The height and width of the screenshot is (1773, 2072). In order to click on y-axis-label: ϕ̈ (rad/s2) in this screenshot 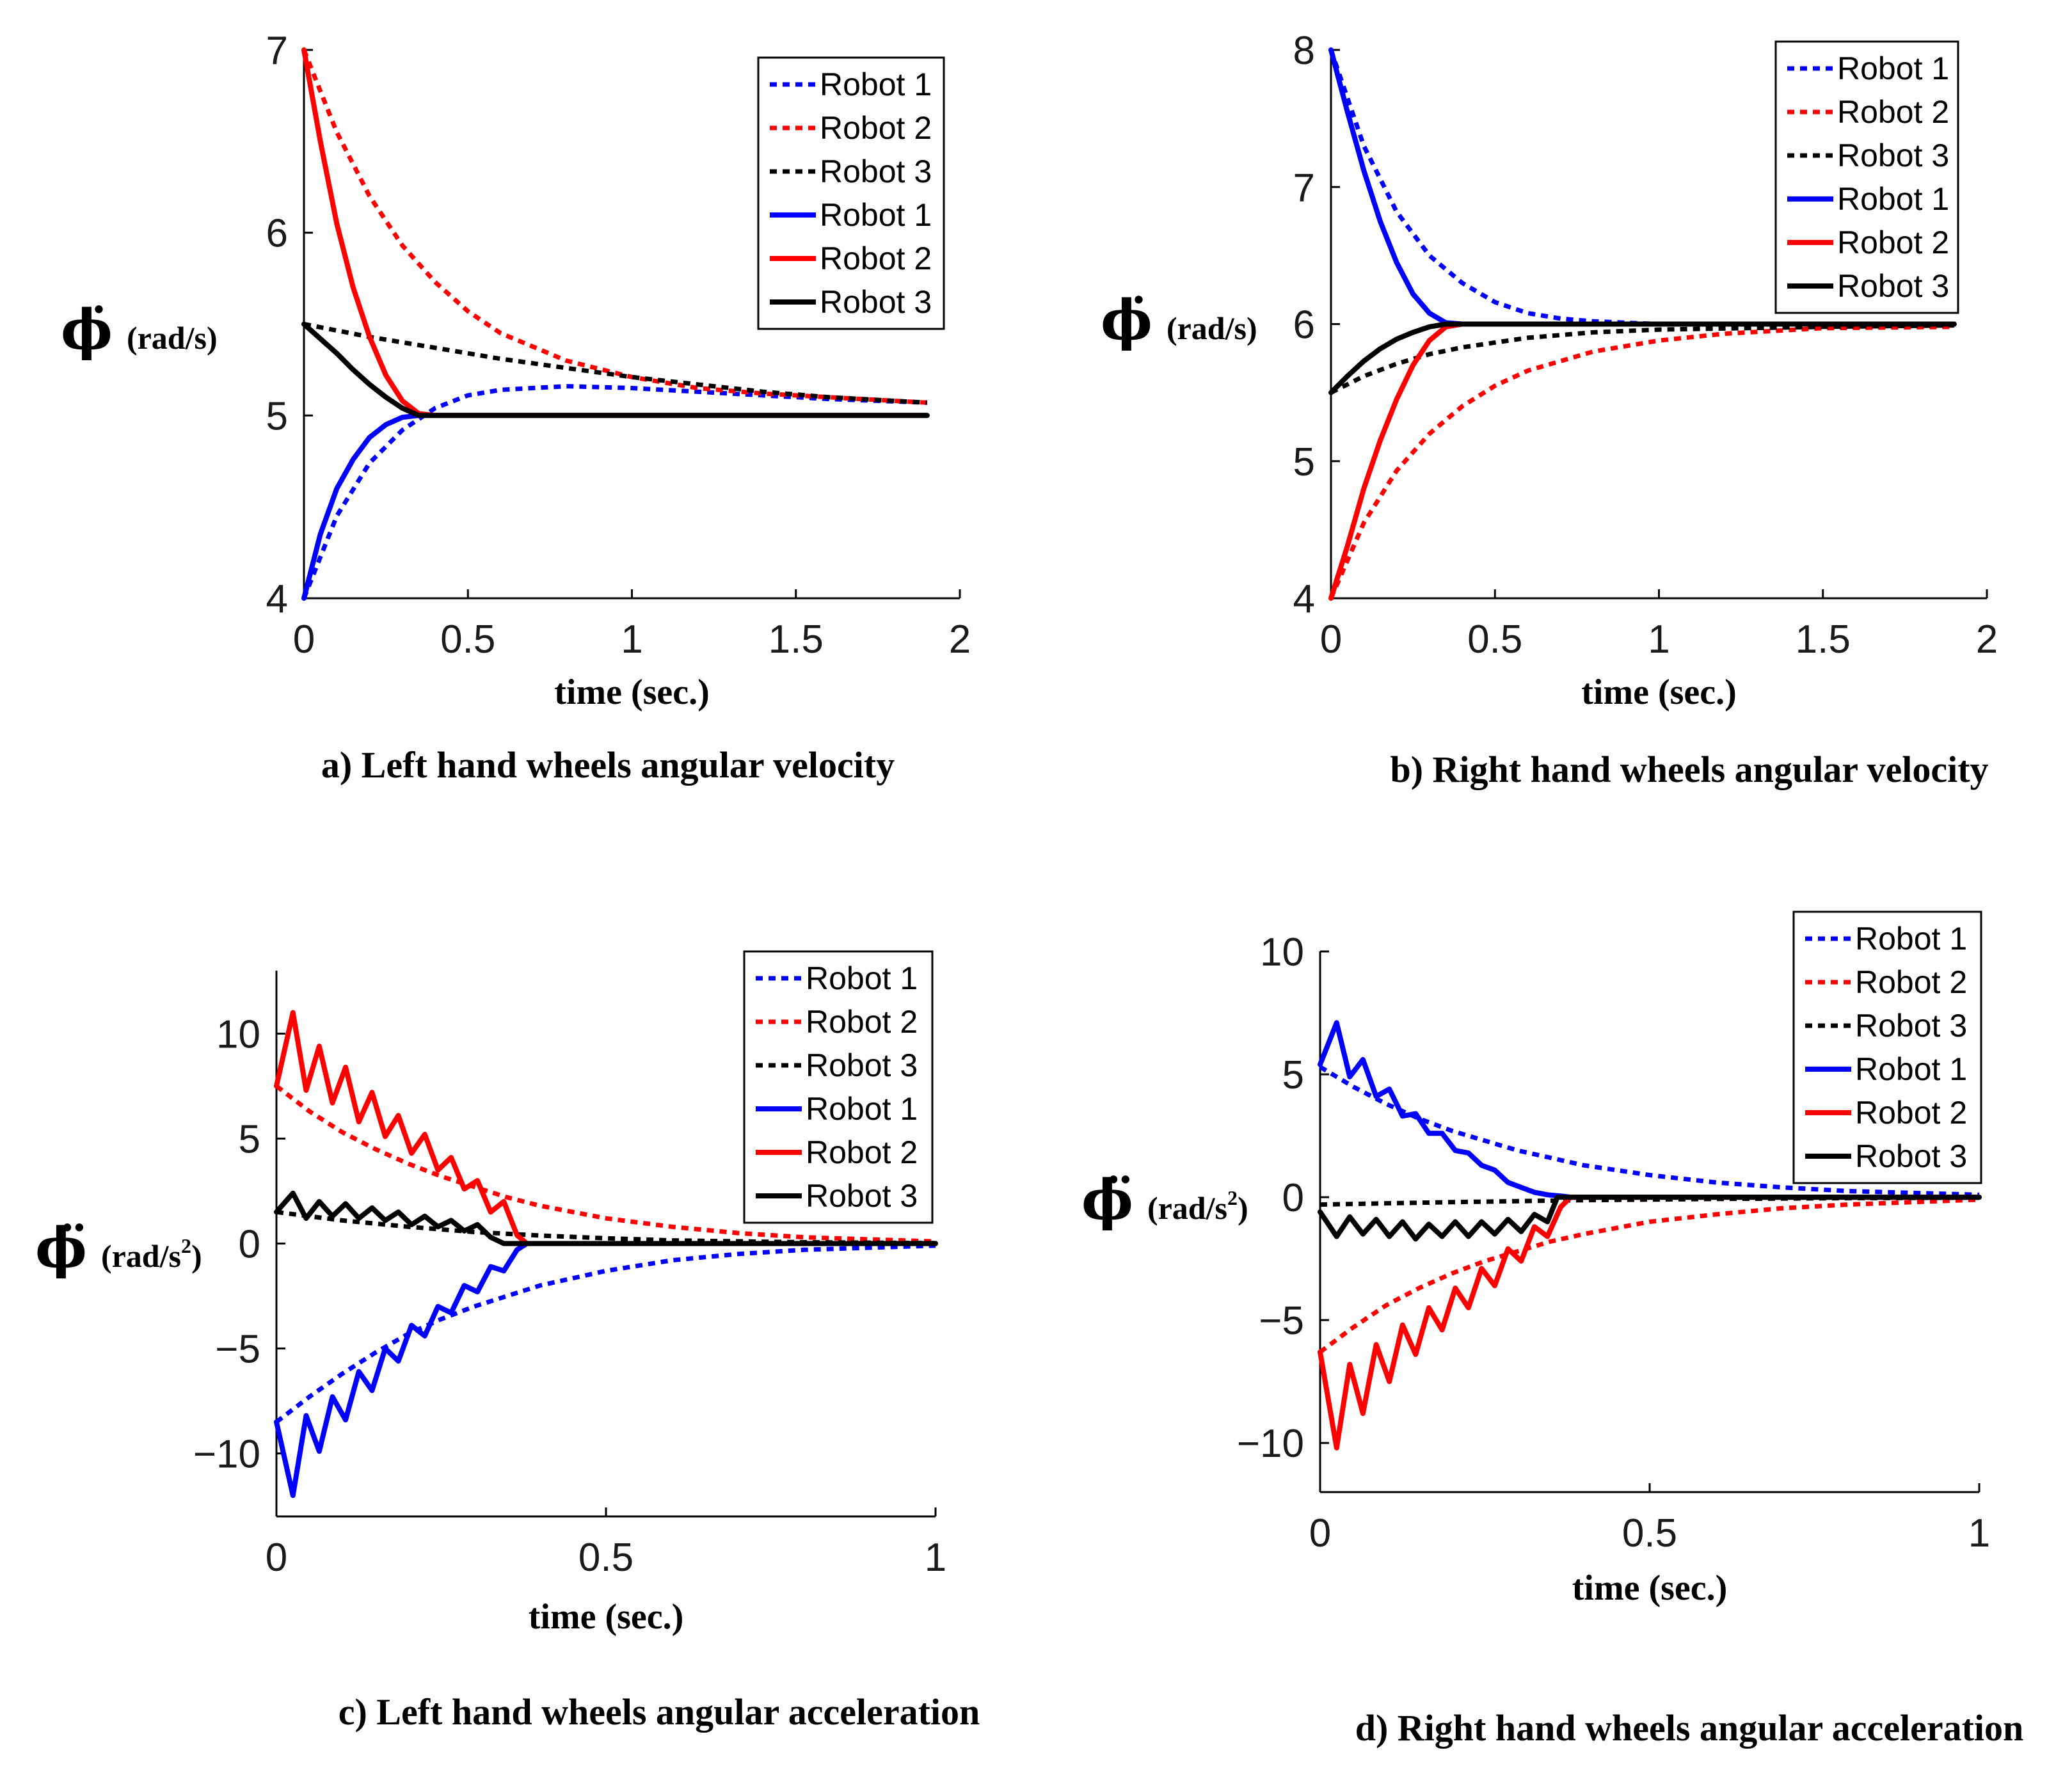, I will do `click(1164, 1200)`.